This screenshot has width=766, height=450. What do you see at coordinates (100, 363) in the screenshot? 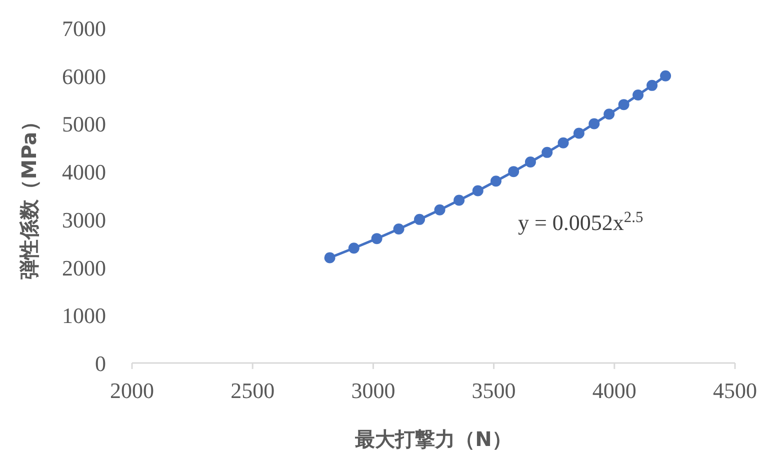
I see `y-tick-label: 0` at bounding box center [100, 363].